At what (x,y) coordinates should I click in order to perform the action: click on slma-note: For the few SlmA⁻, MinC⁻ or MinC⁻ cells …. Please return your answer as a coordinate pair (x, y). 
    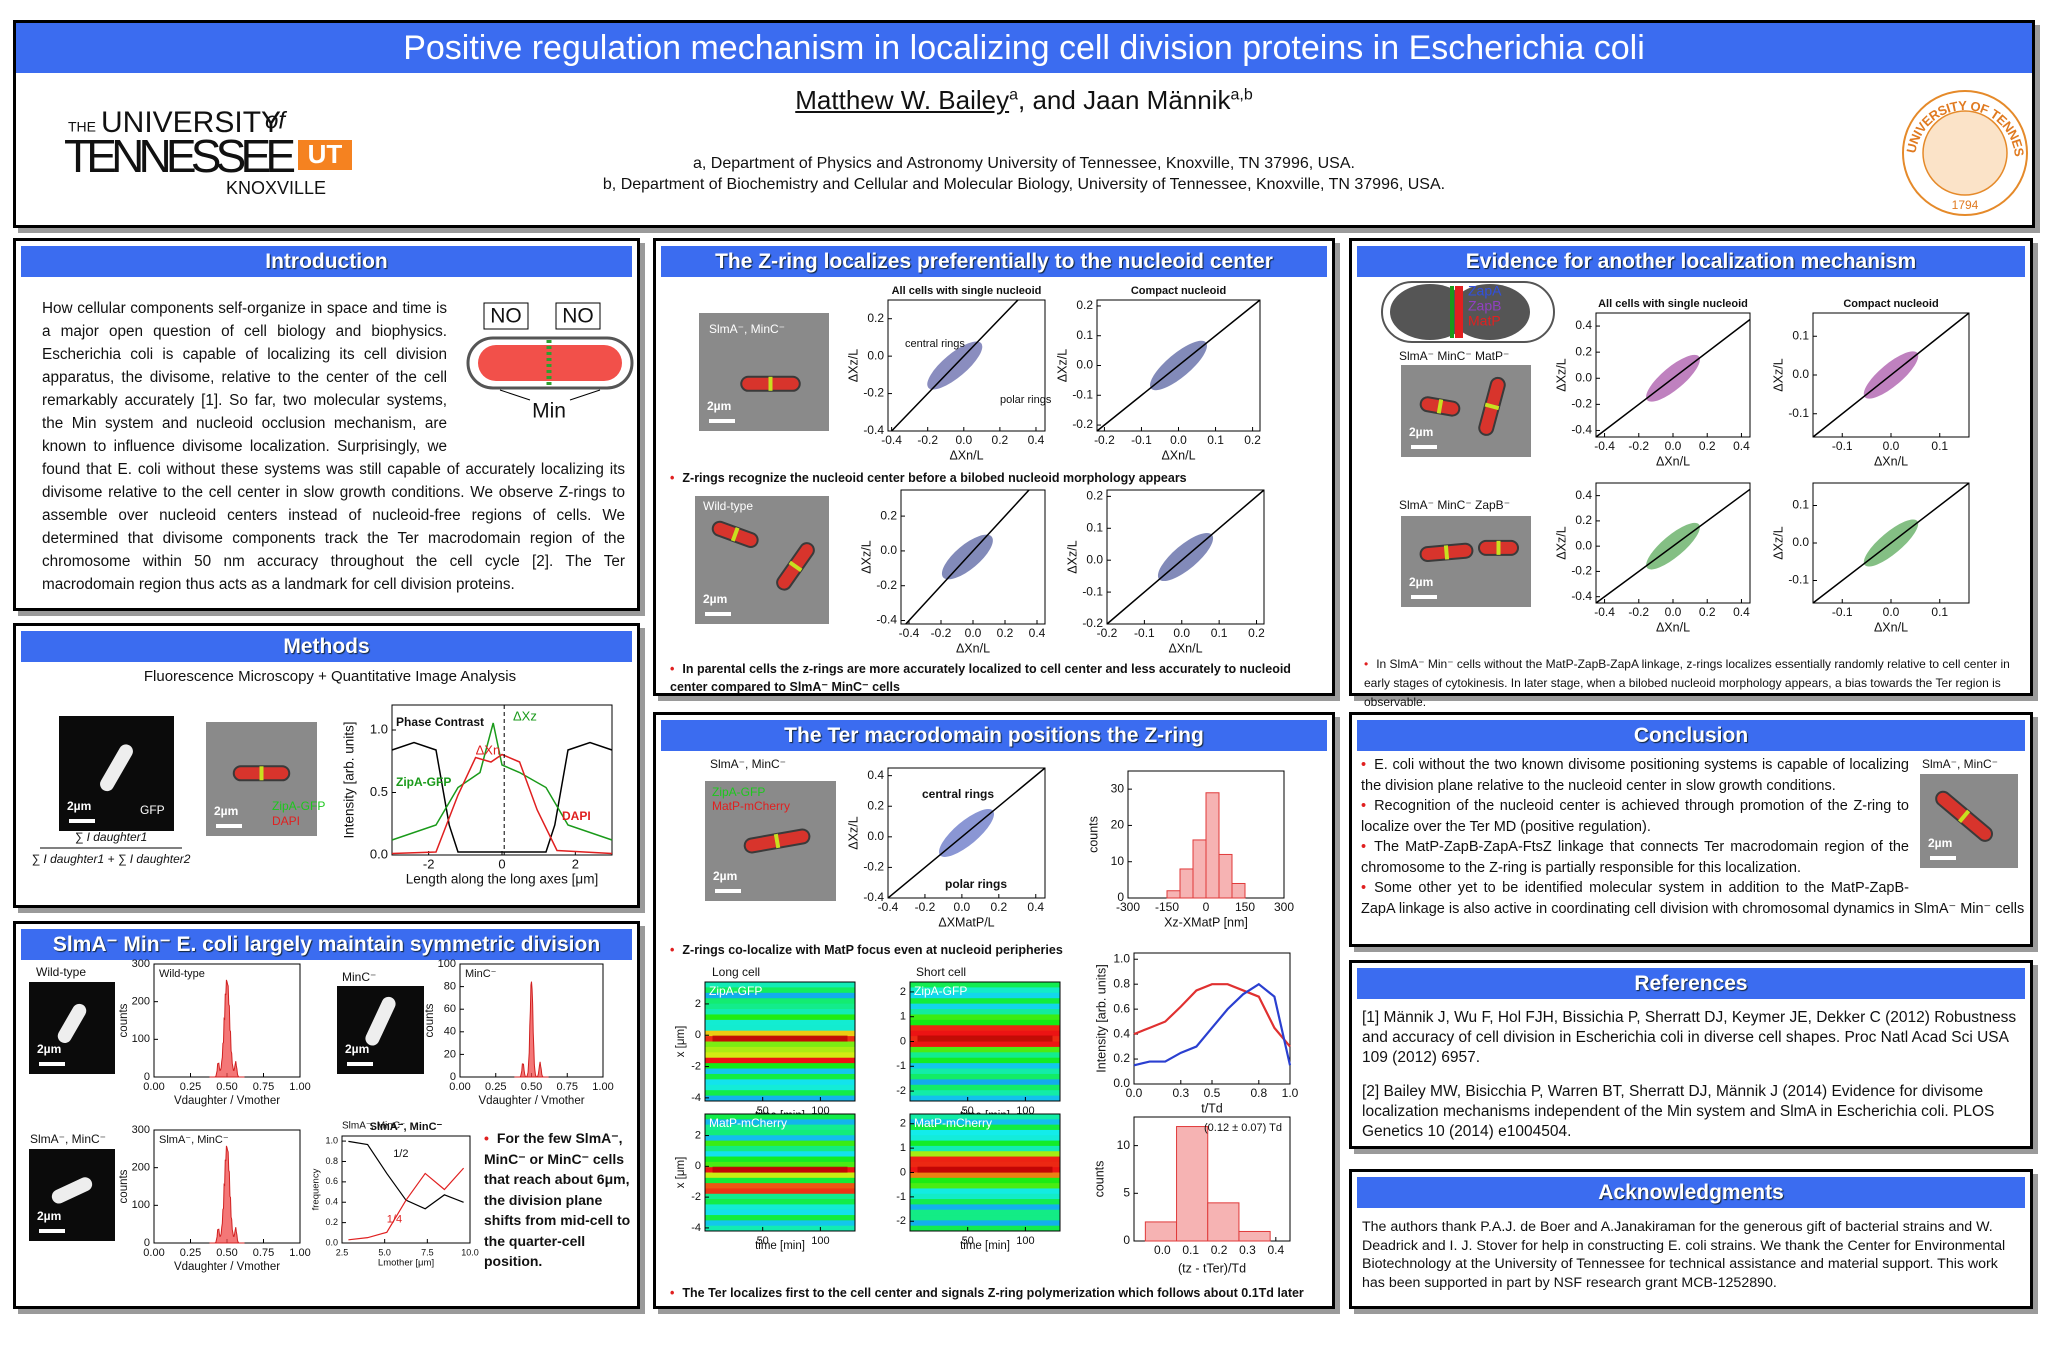
    Looking at the image, I should click on (559, 1200).